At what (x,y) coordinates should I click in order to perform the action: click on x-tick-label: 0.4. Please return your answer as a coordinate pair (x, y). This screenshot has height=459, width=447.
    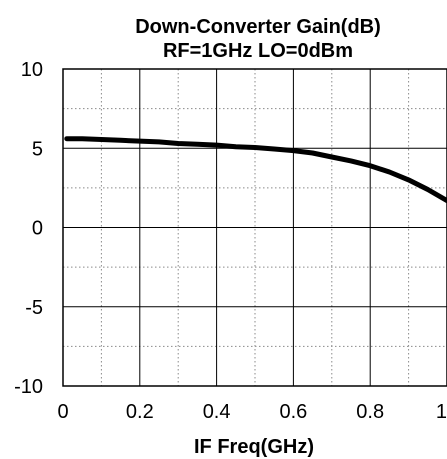
    Looking at the image, I should click on (217, 412).